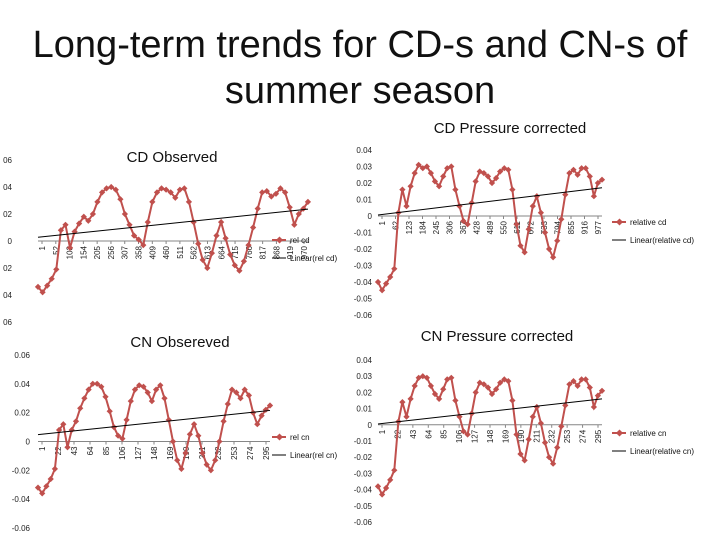  I want to click on cd-observed-x-tick-label: 613, so click(207, 252).